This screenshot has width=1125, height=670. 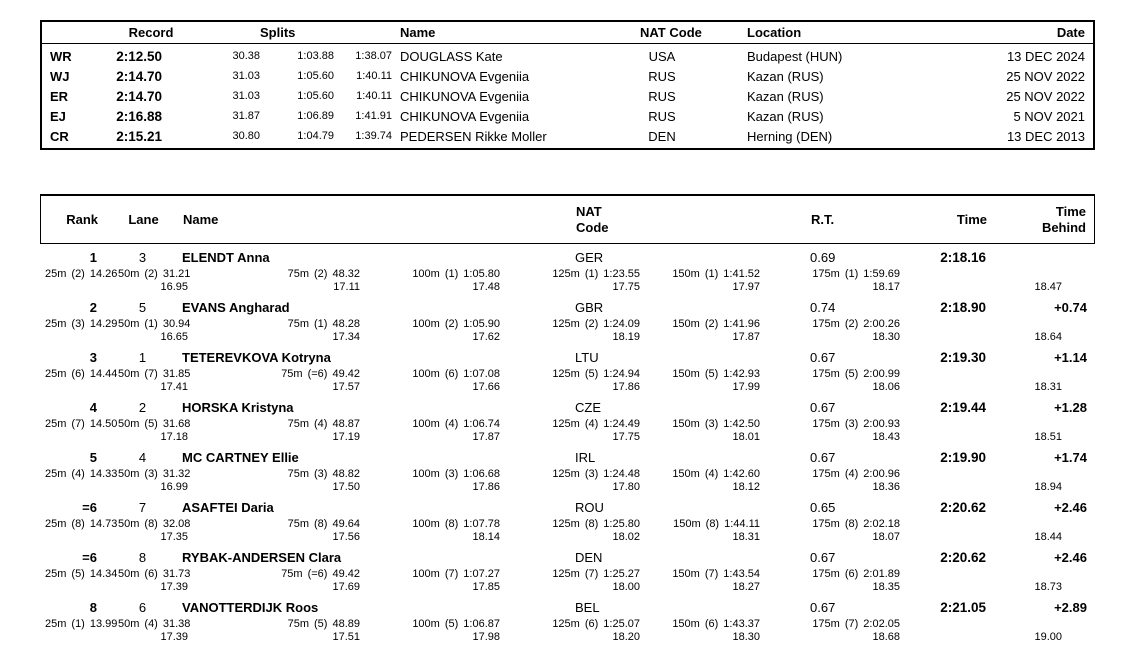 I want to click on nat-code: ROU, so click(x=589, y=507).